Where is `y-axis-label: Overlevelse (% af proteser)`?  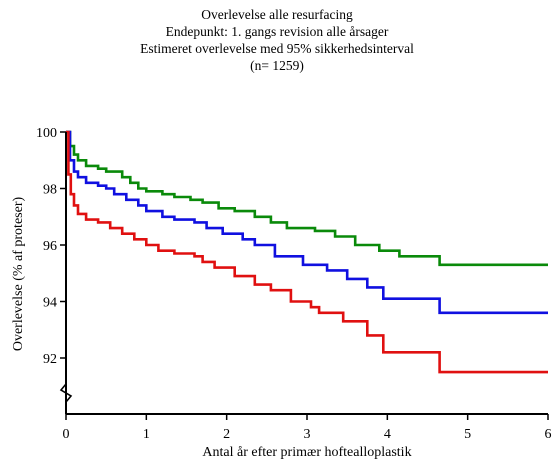
y-axis-label: Overlevelse (% af proteser) is located at coordinates (18, 274).